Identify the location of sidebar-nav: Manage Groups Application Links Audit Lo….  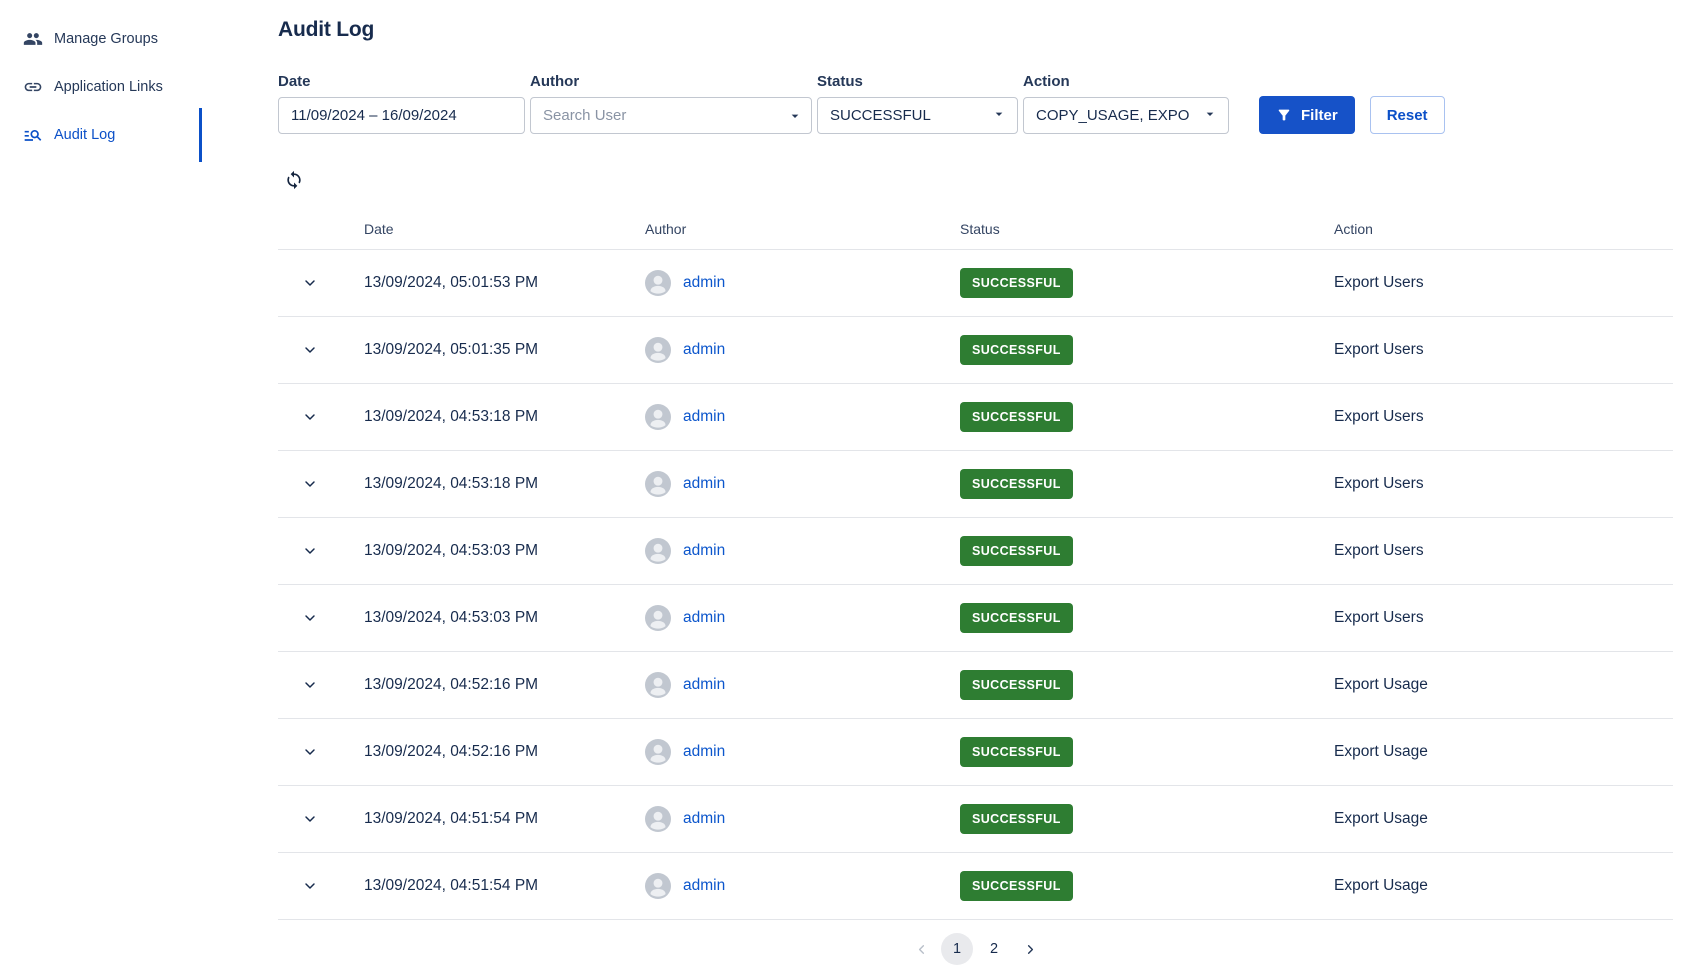
(102, 88).